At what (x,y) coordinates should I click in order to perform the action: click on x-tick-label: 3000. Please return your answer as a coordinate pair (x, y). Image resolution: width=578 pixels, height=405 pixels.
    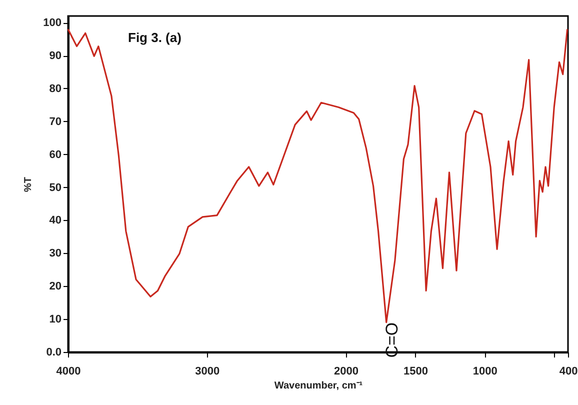
    Looking at the image, I should click on (207, 372).